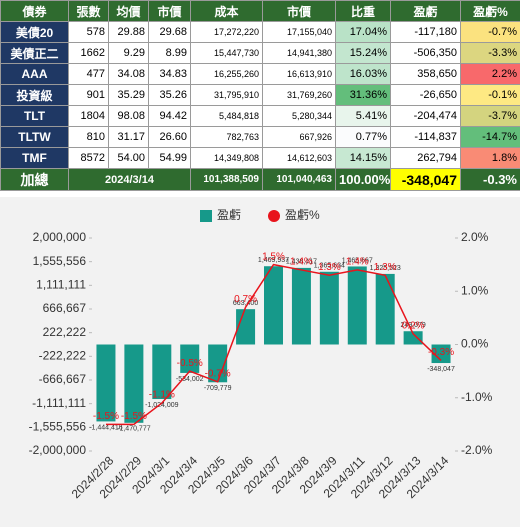  What do you see at coordinates (260, 11) in the screenshot?
I see `header-row: 債券 張數 均價 市價 成本 市價 比重 盈虧 盈虧%` at bounding box center [260, 11].